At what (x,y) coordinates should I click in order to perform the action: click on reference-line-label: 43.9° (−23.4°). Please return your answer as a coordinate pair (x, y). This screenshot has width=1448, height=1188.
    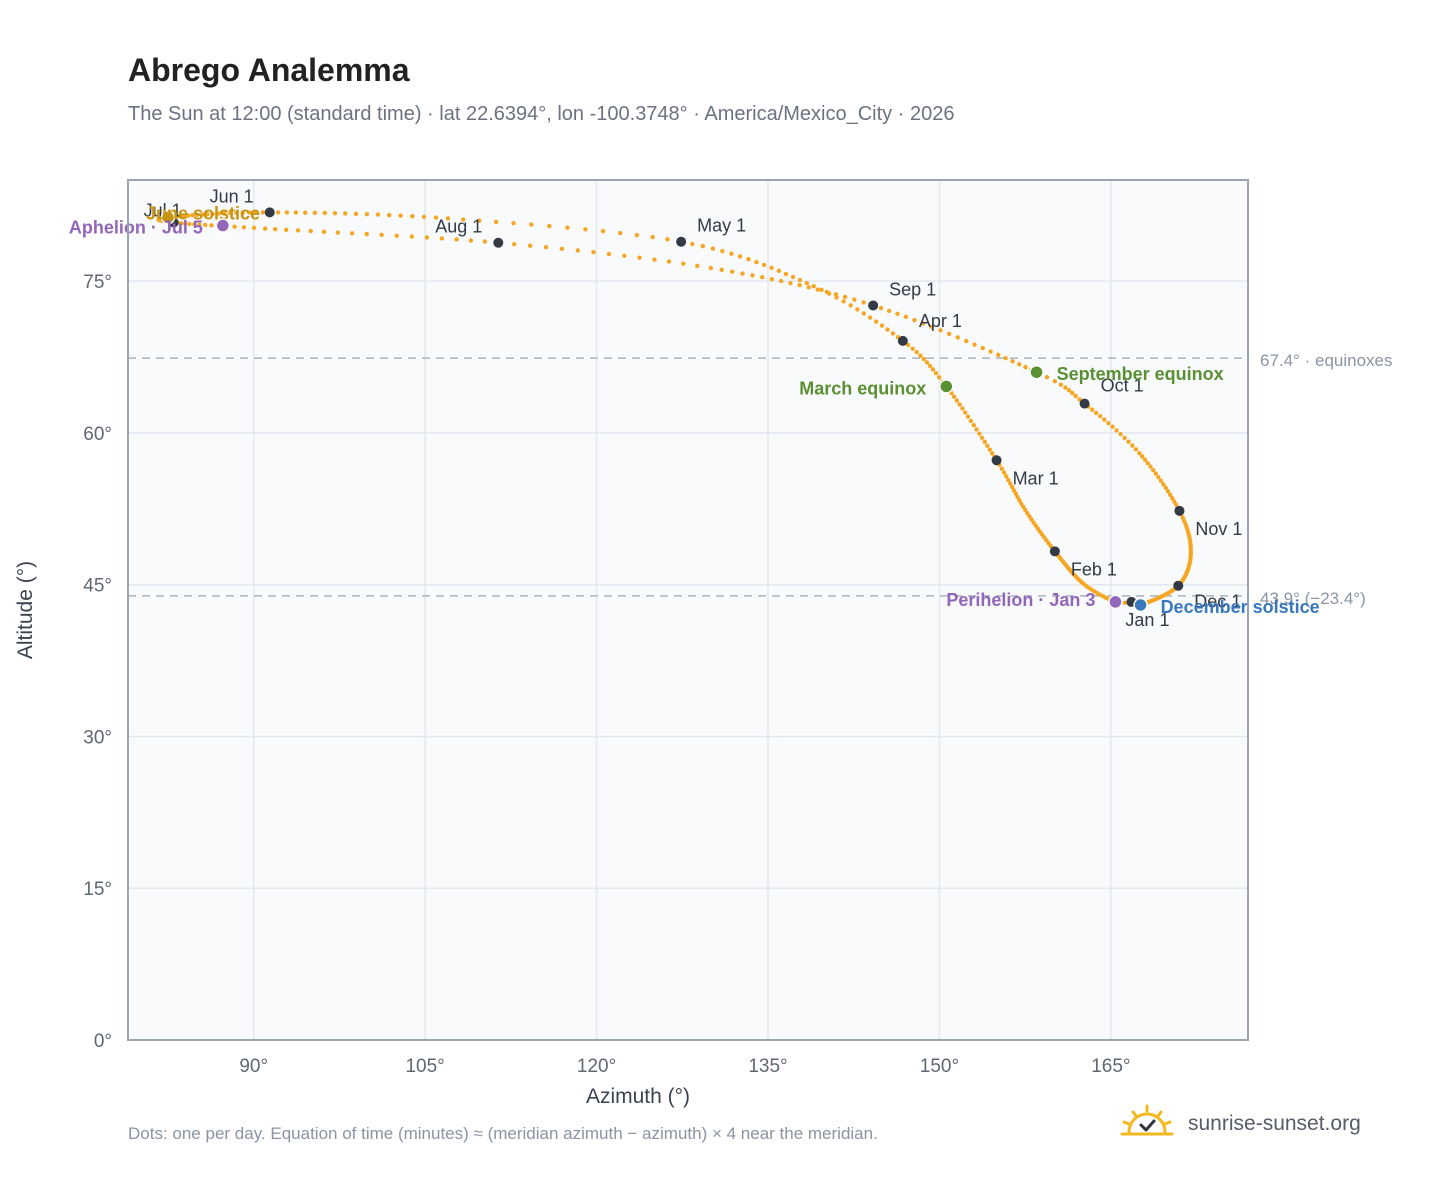
    Looking at the image, I should click on (1313, 598).